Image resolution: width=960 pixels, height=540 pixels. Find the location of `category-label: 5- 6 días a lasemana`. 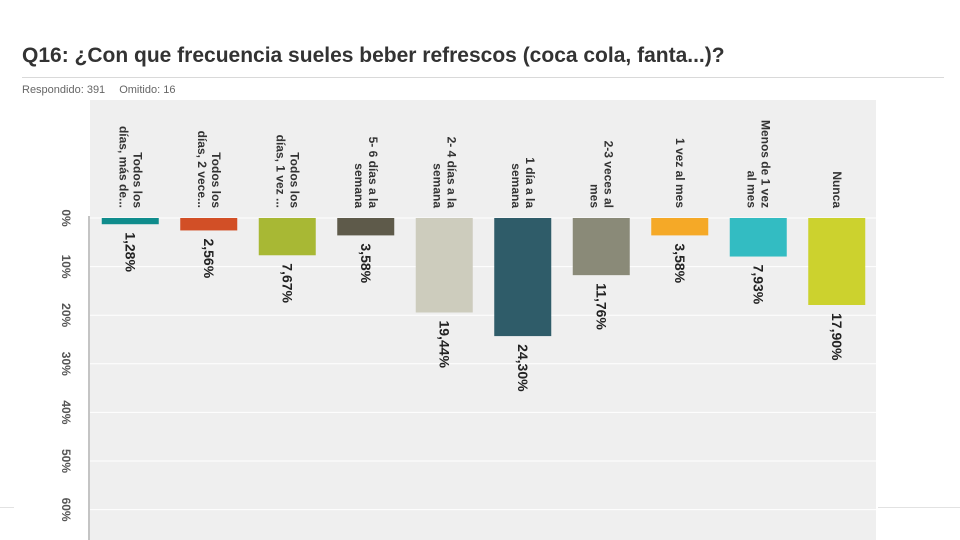

category-label: 5- 6 días a lasemana is located at coordinates (366, 173).